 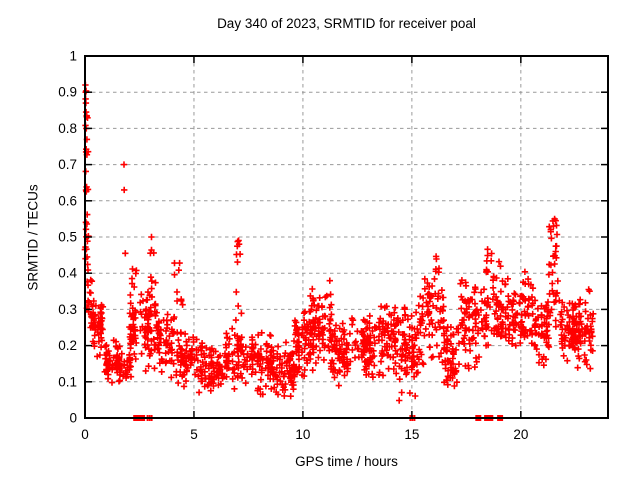 I want to click on svg-text: 20, so click(x=520, y=434).